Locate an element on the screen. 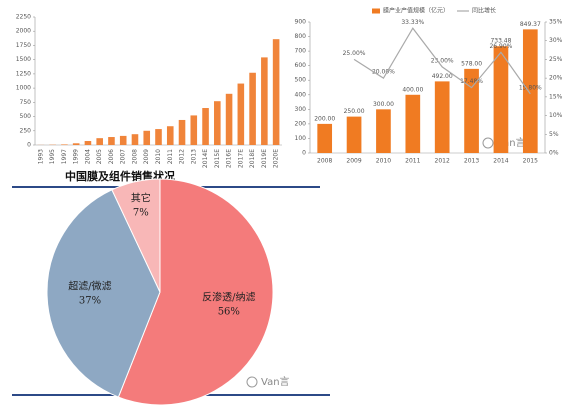 This screenshot has width=578, height=418. value-label: 300.00 is located at coordinates (383, 104).